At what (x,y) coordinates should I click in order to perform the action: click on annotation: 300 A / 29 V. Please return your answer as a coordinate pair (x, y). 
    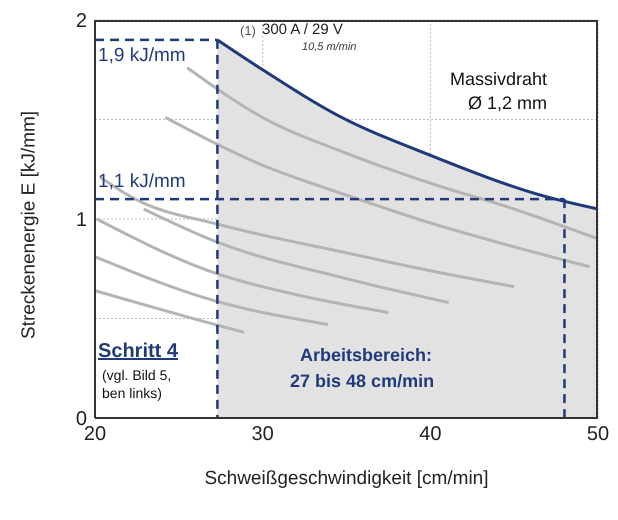
    Looking at the image, I should click on (302, 29).